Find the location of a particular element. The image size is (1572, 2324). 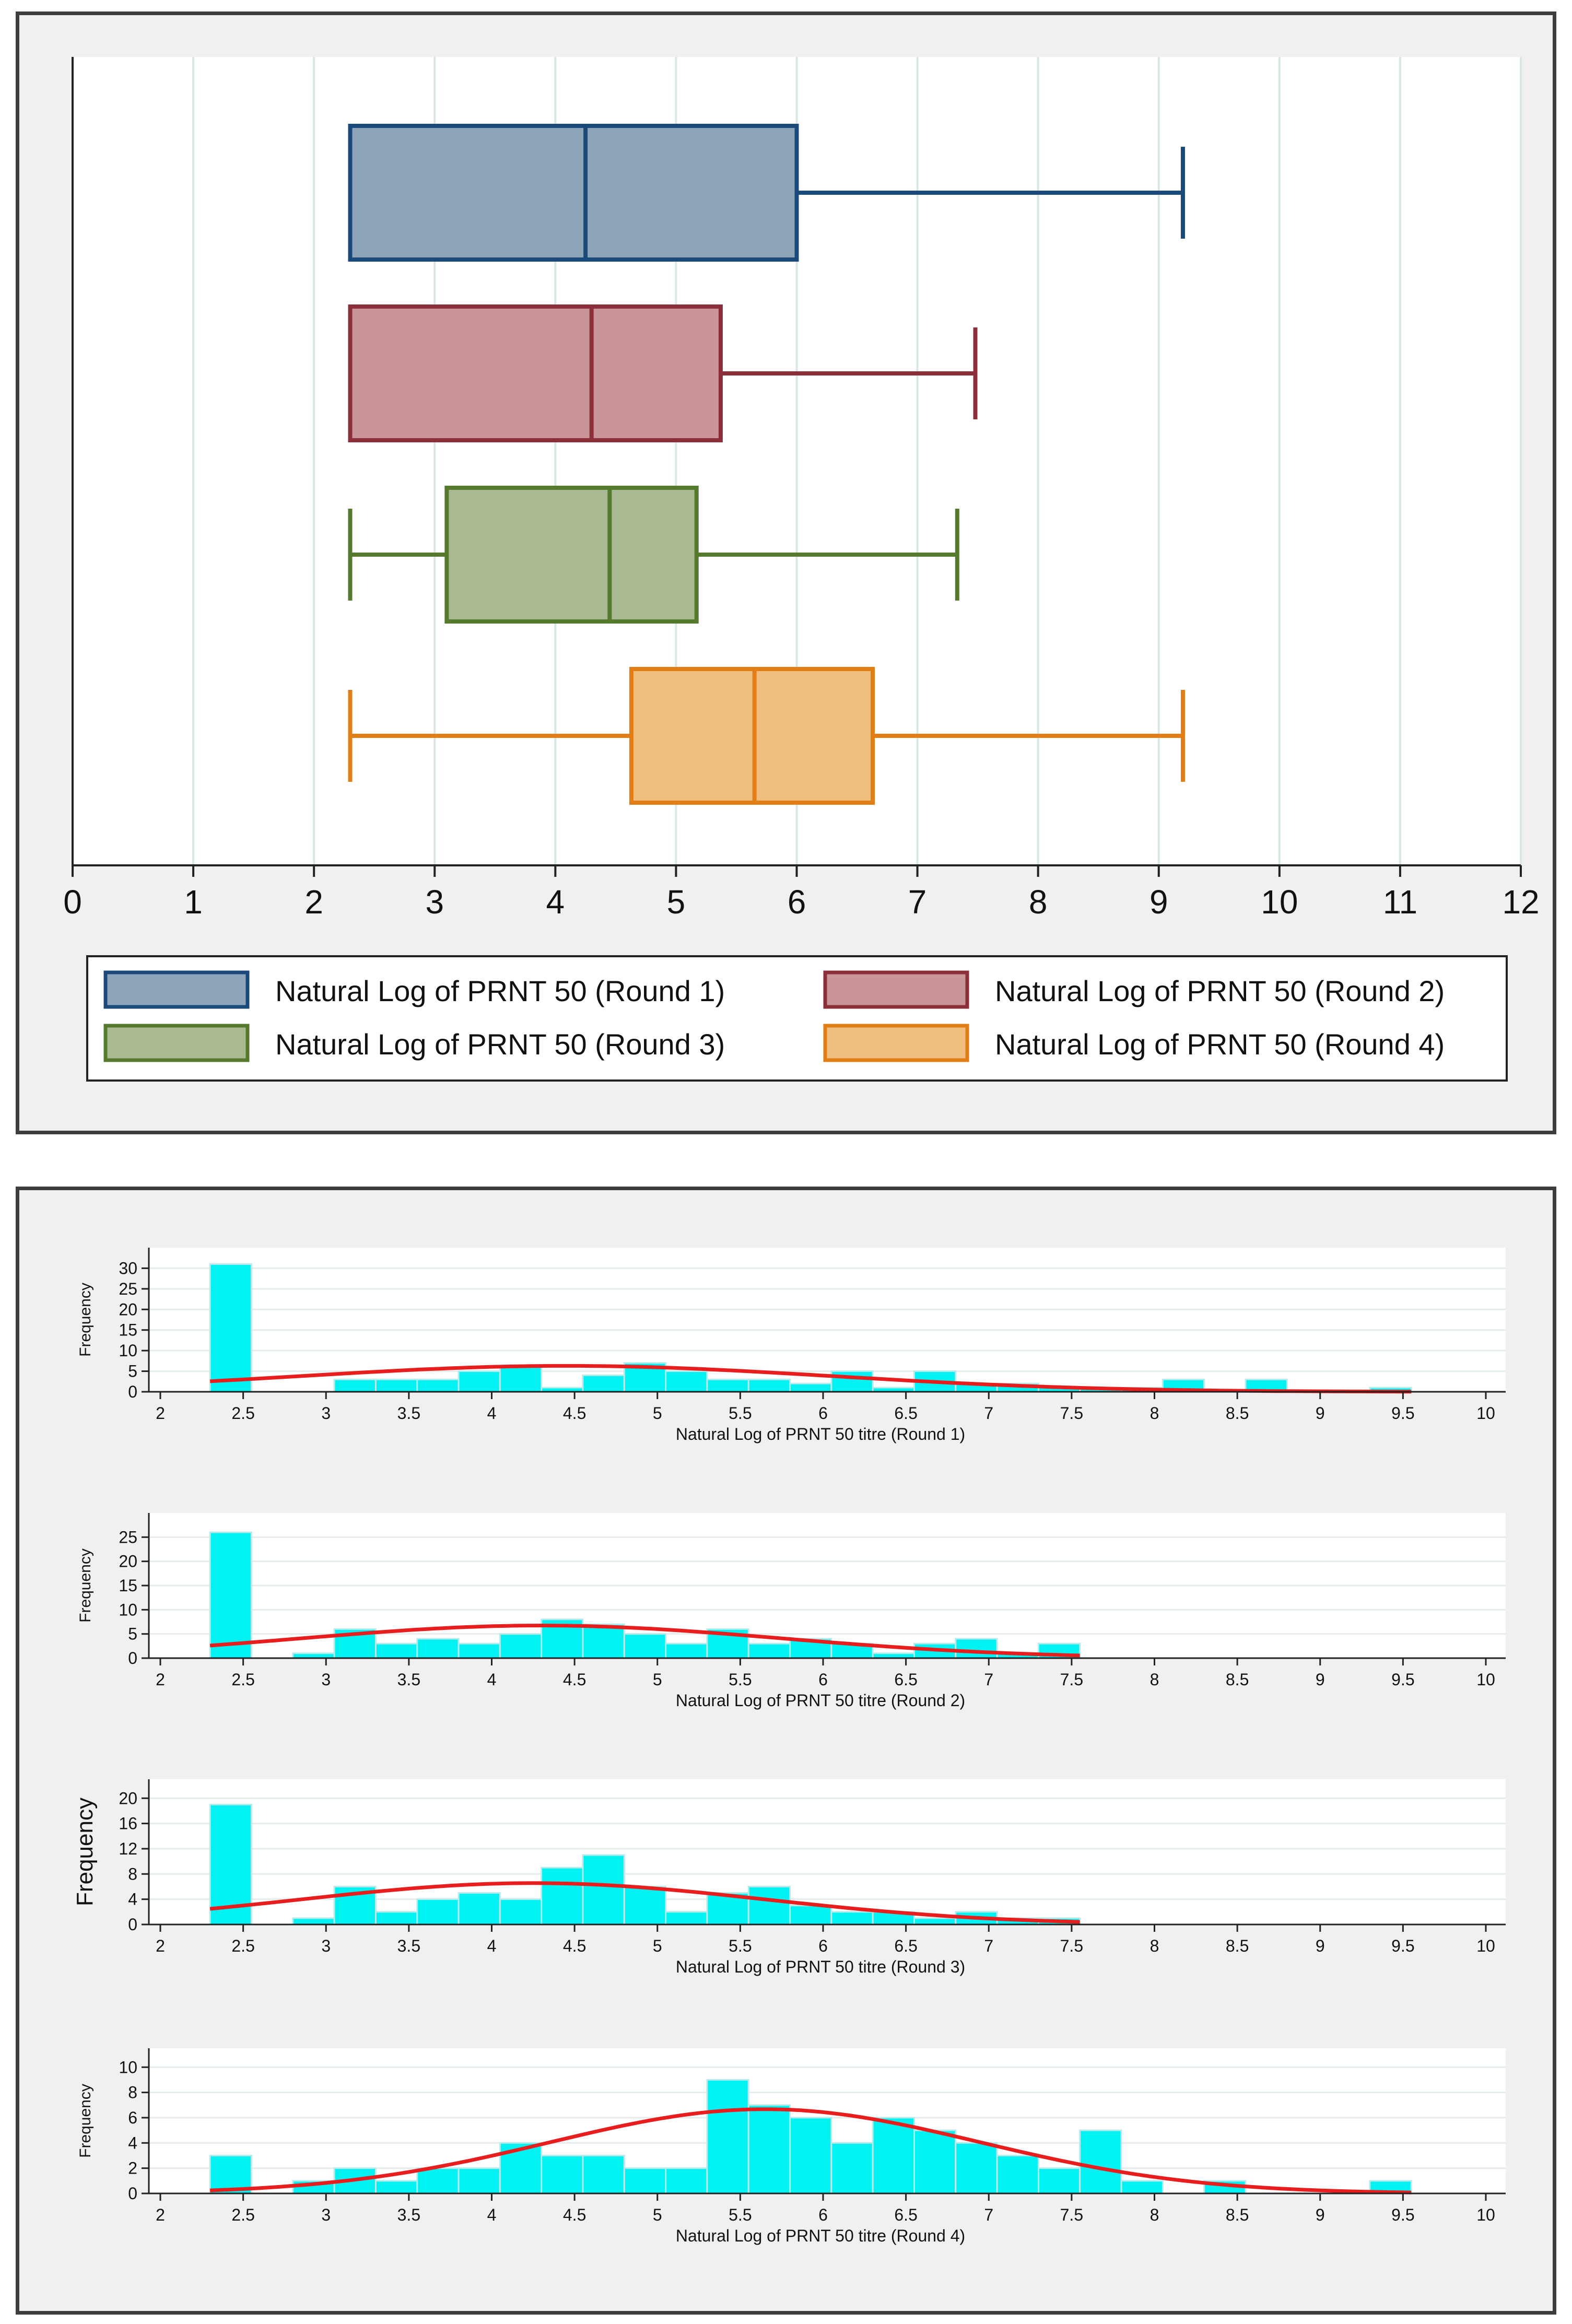

x-axis-title: Natural Log of PRNT 50 titre (Round 1) is located at coordinates (820, 1434).